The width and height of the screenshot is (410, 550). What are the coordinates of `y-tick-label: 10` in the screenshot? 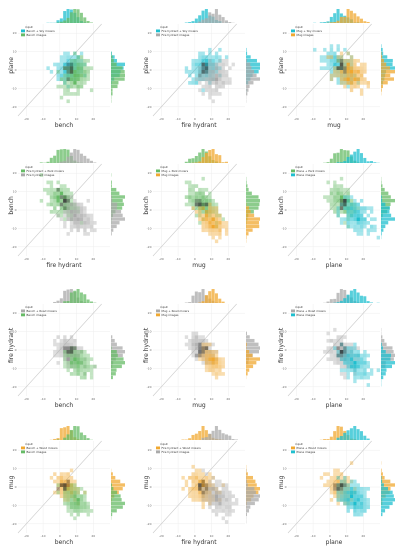 It's located at (285, 52).